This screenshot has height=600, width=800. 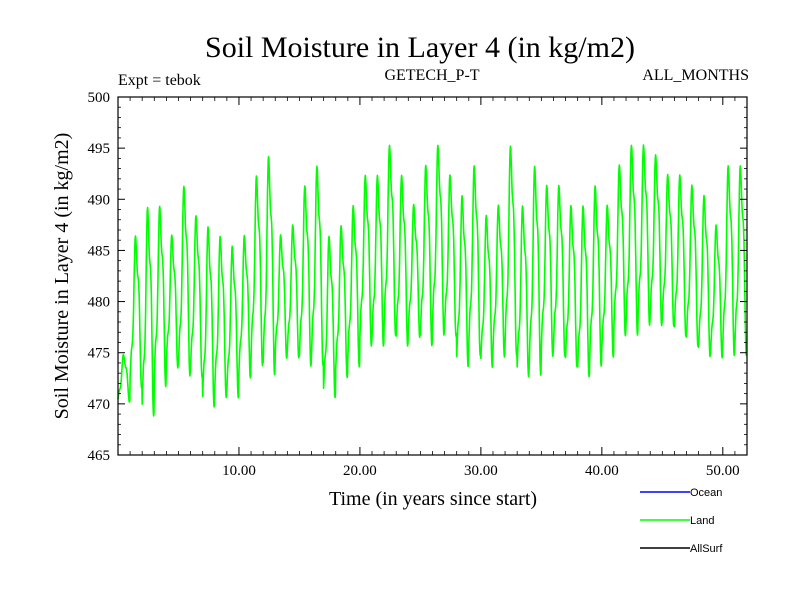 What do you see at coordinates (706, 493) in the screenshot?
I see `legend-label-ocean: Ocean` at bounding box center [706, 493].